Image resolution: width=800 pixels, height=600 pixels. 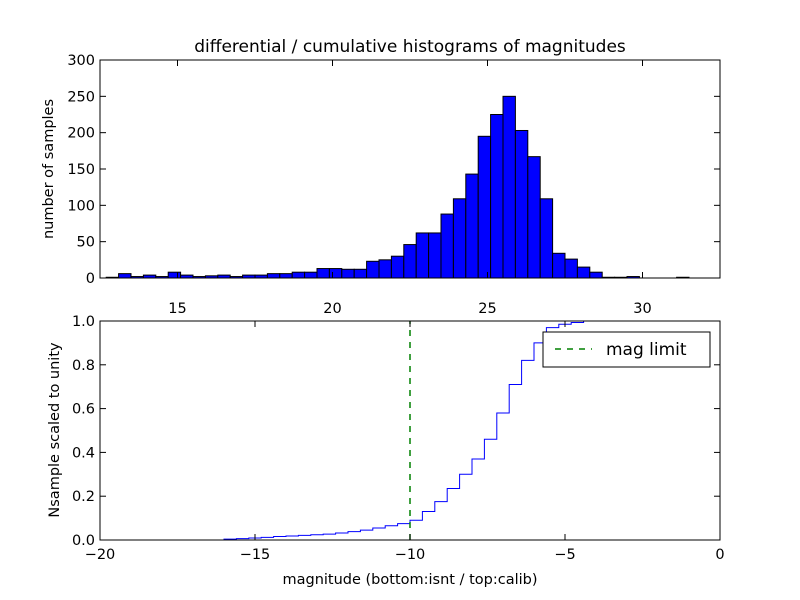 I want to click on bottom-x-axis-label: magnitude (bottom:isnt / top:calib), so click(x=409, y=580).